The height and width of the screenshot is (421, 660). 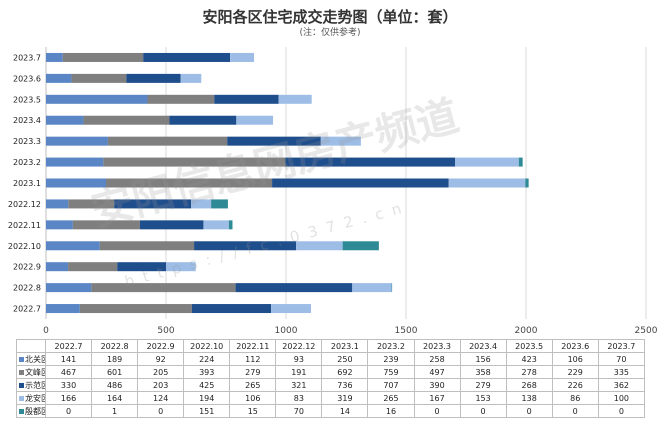 What do you see at coordinates (207, 346) in the screenshot?
I see `table-column-header: 2022.10` at bounding box center [207, 346].